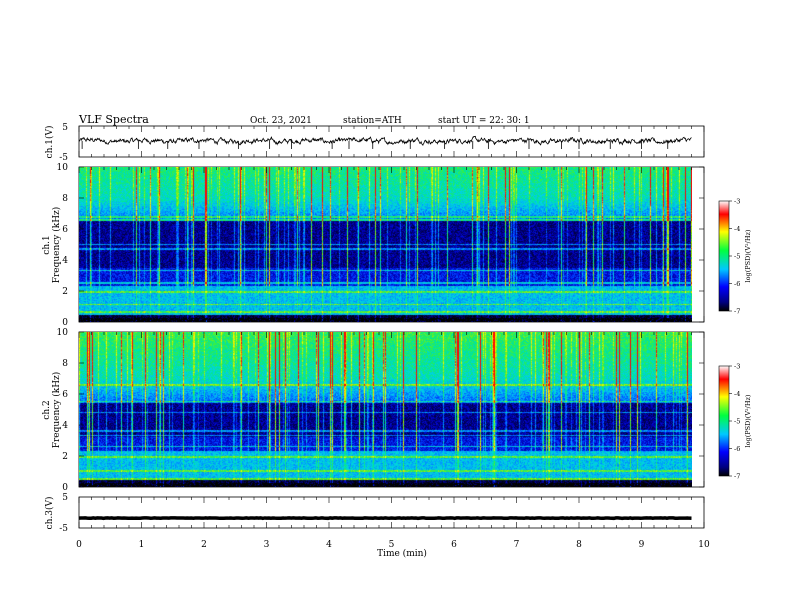 This screenshot has width=792, height=612. What do you see at coordinates (47, 409) in the screenshot?
I see `ch2-spectrogram-ylabel-channel: ch.2` at bounding box center [47, 409].